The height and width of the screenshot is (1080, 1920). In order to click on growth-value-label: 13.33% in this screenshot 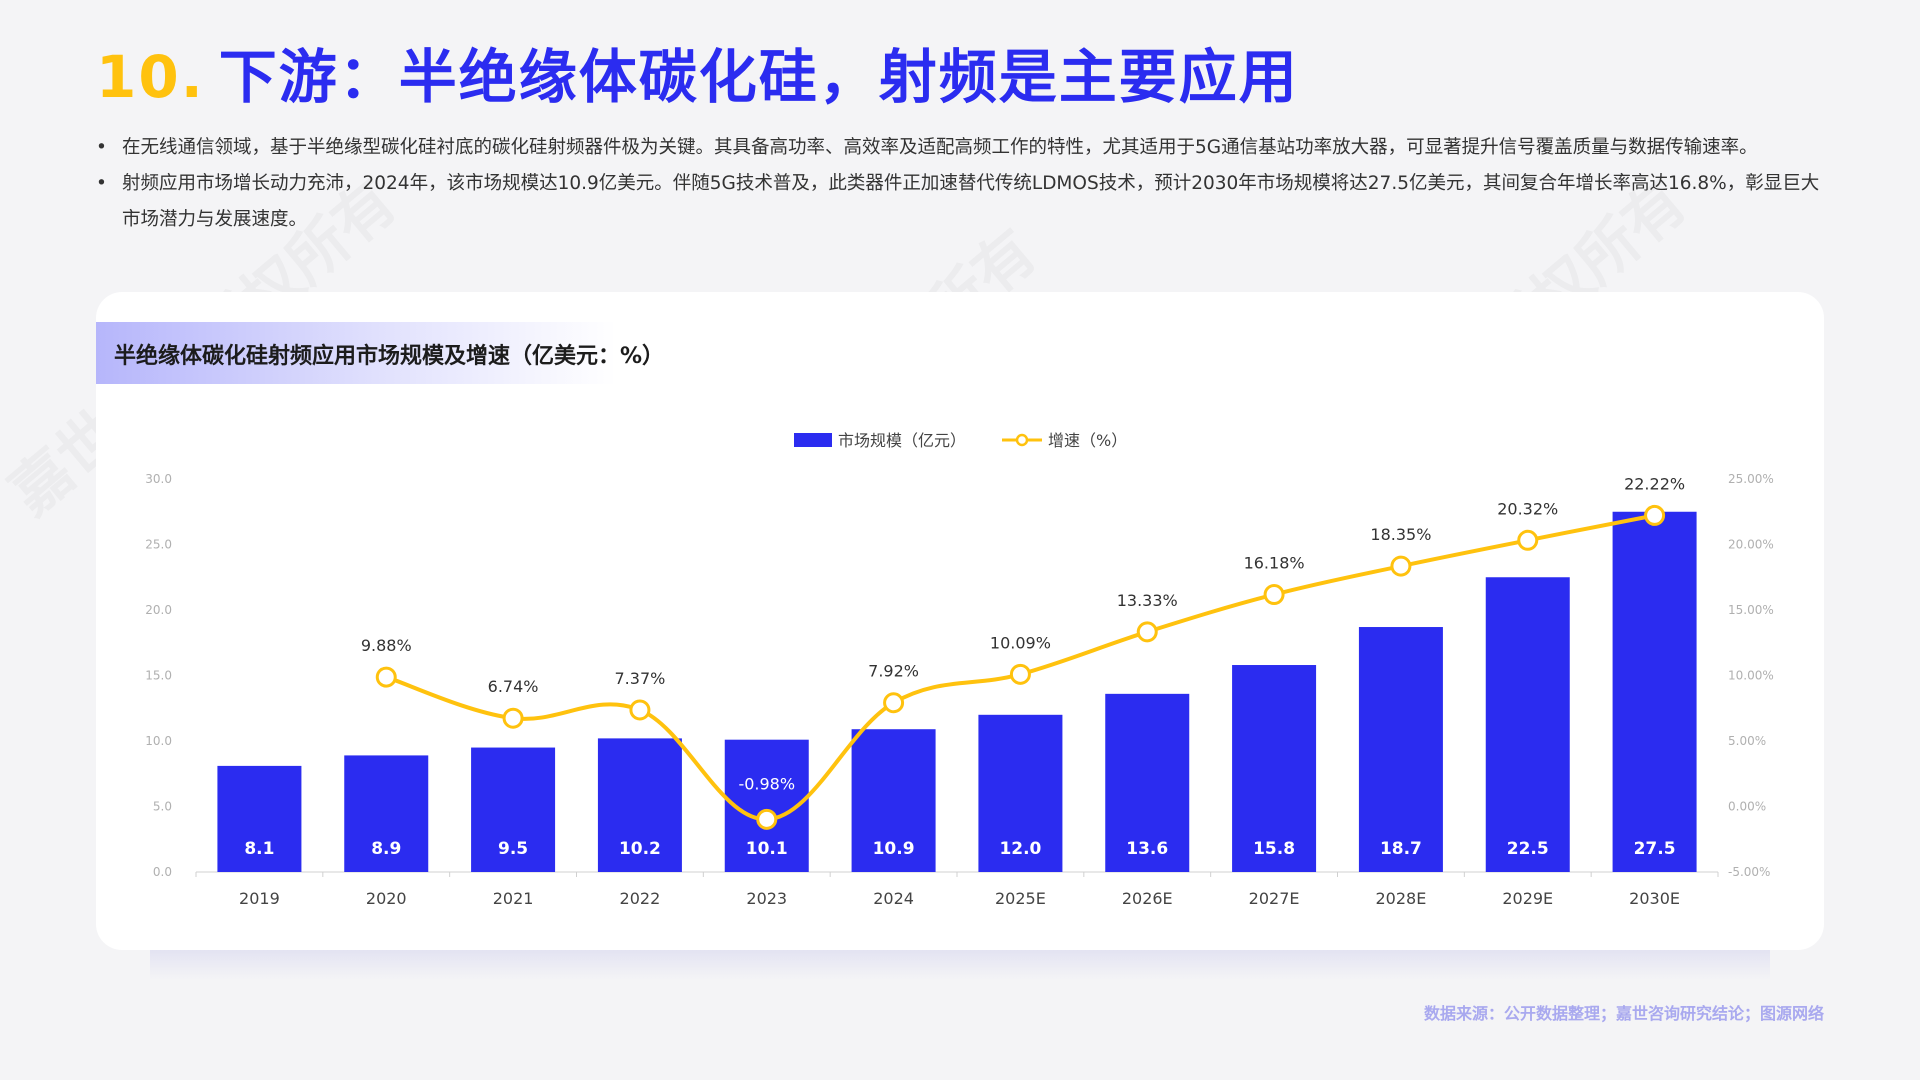, I will do `click(1147, 600)`.